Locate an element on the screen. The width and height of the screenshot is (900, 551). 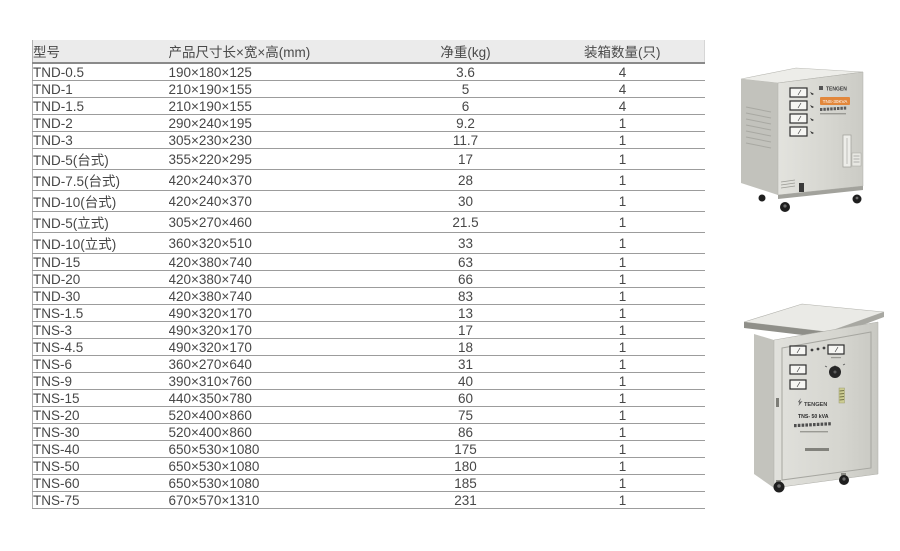
spec-table-header: 型号 产品尺寸长×宽×高(mm) 净重(kg) 装箱数量(只) is located at coordinates (368, 52).